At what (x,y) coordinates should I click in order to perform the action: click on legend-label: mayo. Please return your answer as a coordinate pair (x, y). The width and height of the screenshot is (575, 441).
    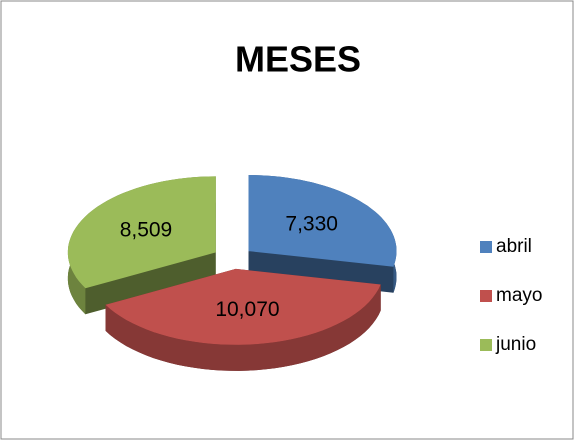
    Looking at the image, I should click on (519, 295).